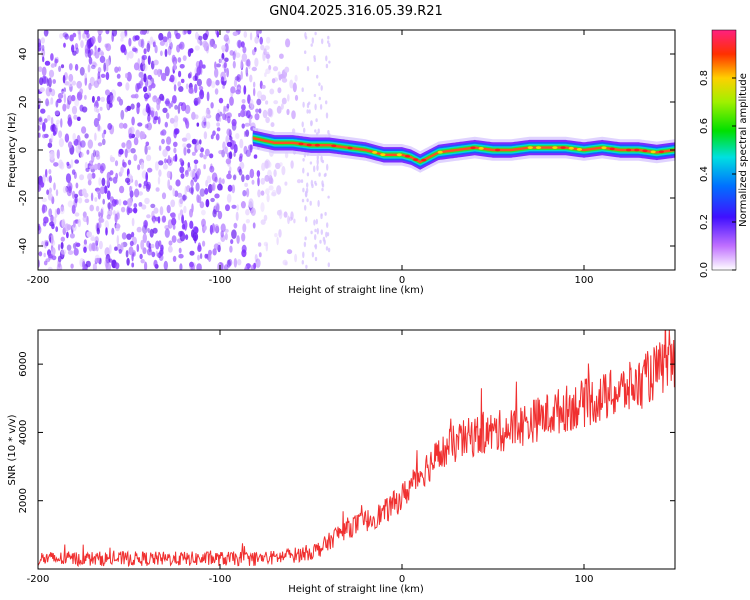  What do you see at coordinates (12, 449) in the screenshot?
I see `snr-y-label: SNR (10 * v/v)` at bounding box center [12, 449].